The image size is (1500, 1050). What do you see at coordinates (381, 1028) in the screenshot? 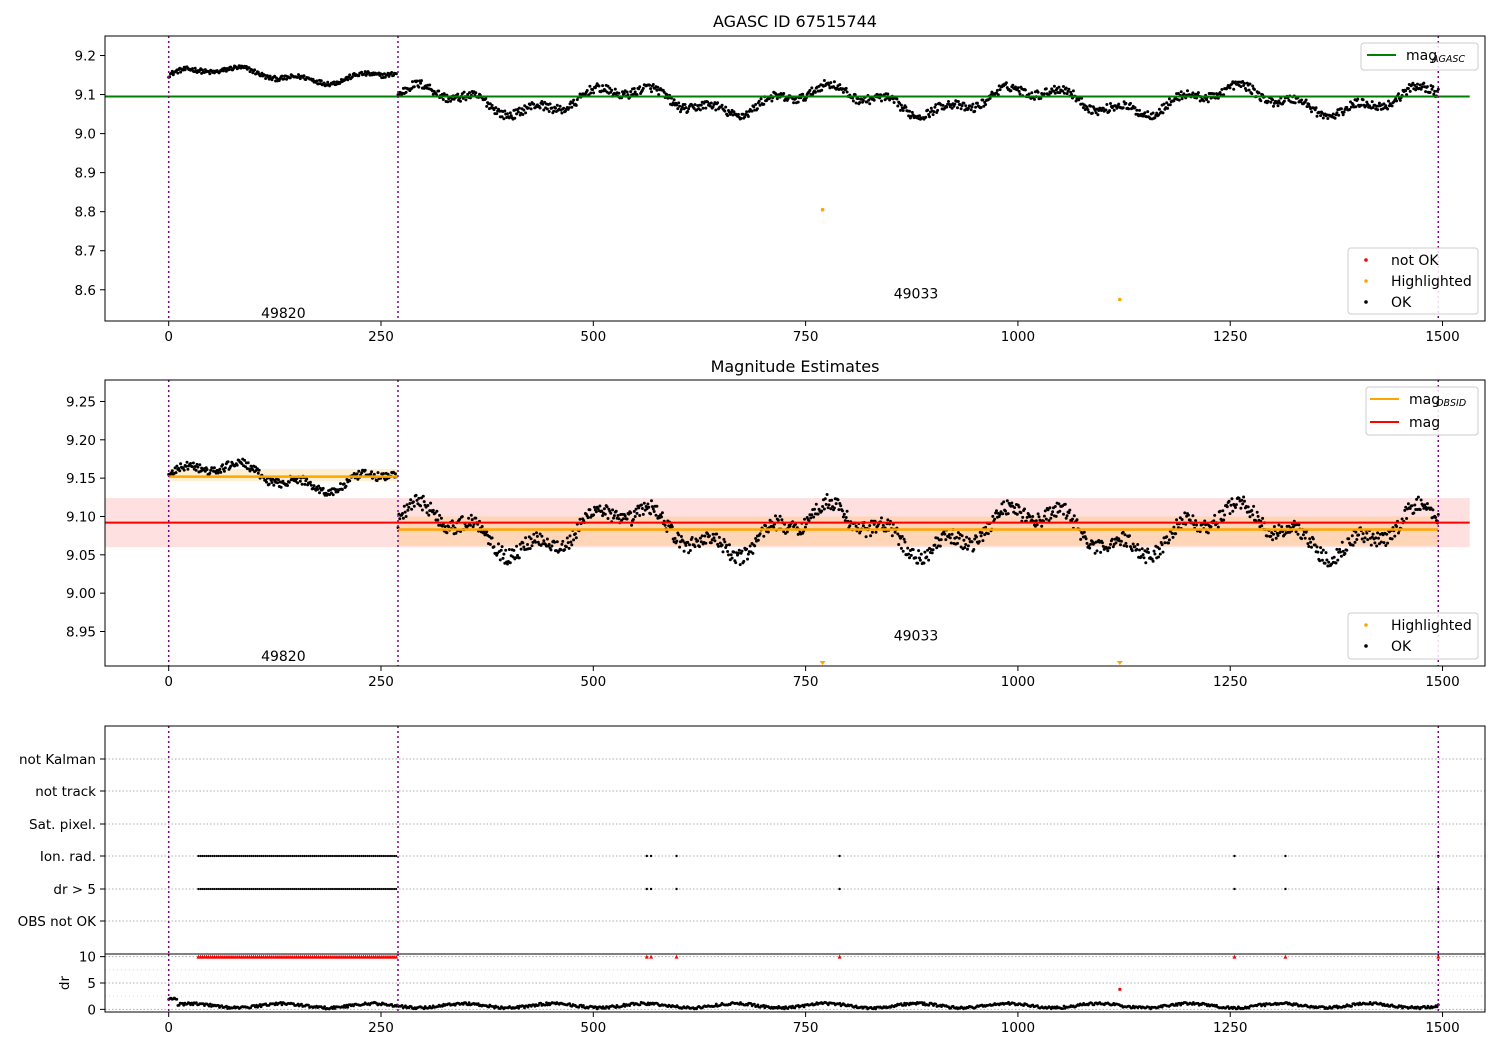
I see `x-tick-label: 250` at bounding box center [381, 1028].